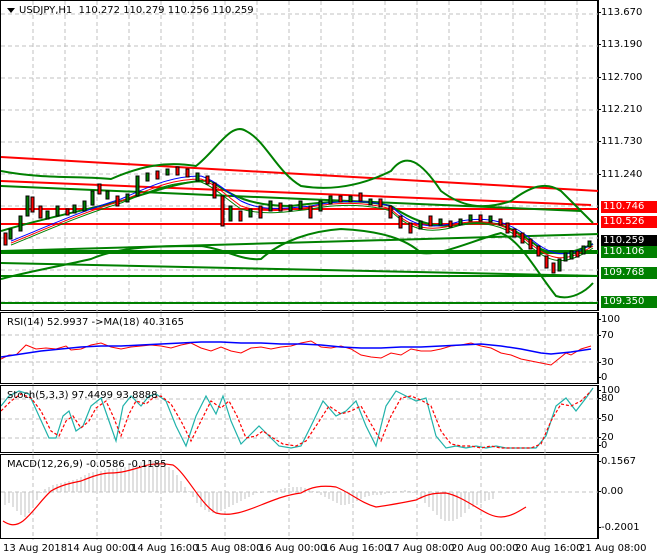 The width and height of the screenshot is (660, 560). I want to click on macd-tick: 0.00, so click(610, 491).